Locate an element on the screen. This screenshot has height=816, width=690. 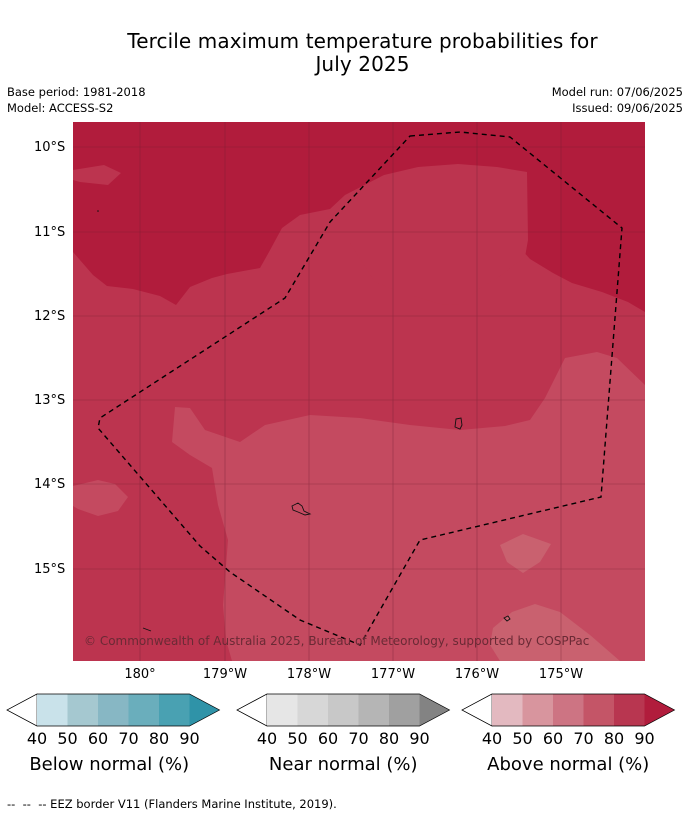
island-small-right is located at coordinates (507, 618).